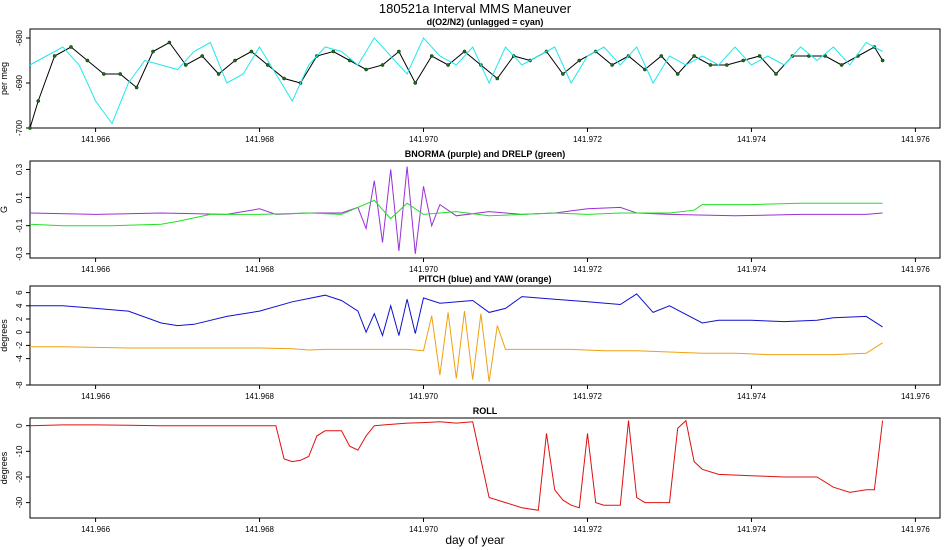  I want to click on figure-title: 180521a Interval MMS Maneuver, so click(475, 8).